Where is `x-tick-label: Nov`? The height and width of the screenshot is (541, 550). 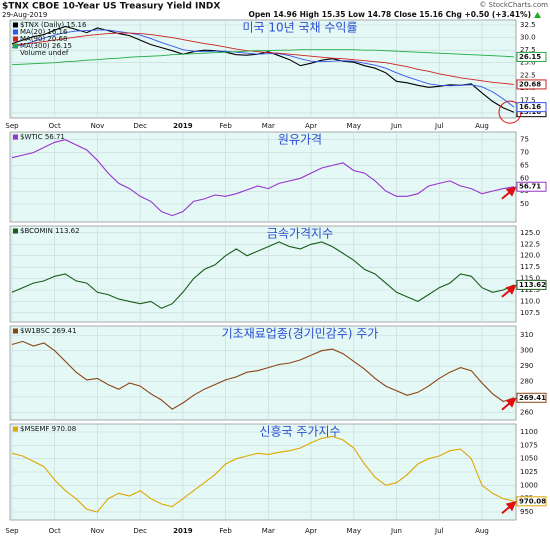 x-tick-label: Nov is located at coordinates (98, 126).